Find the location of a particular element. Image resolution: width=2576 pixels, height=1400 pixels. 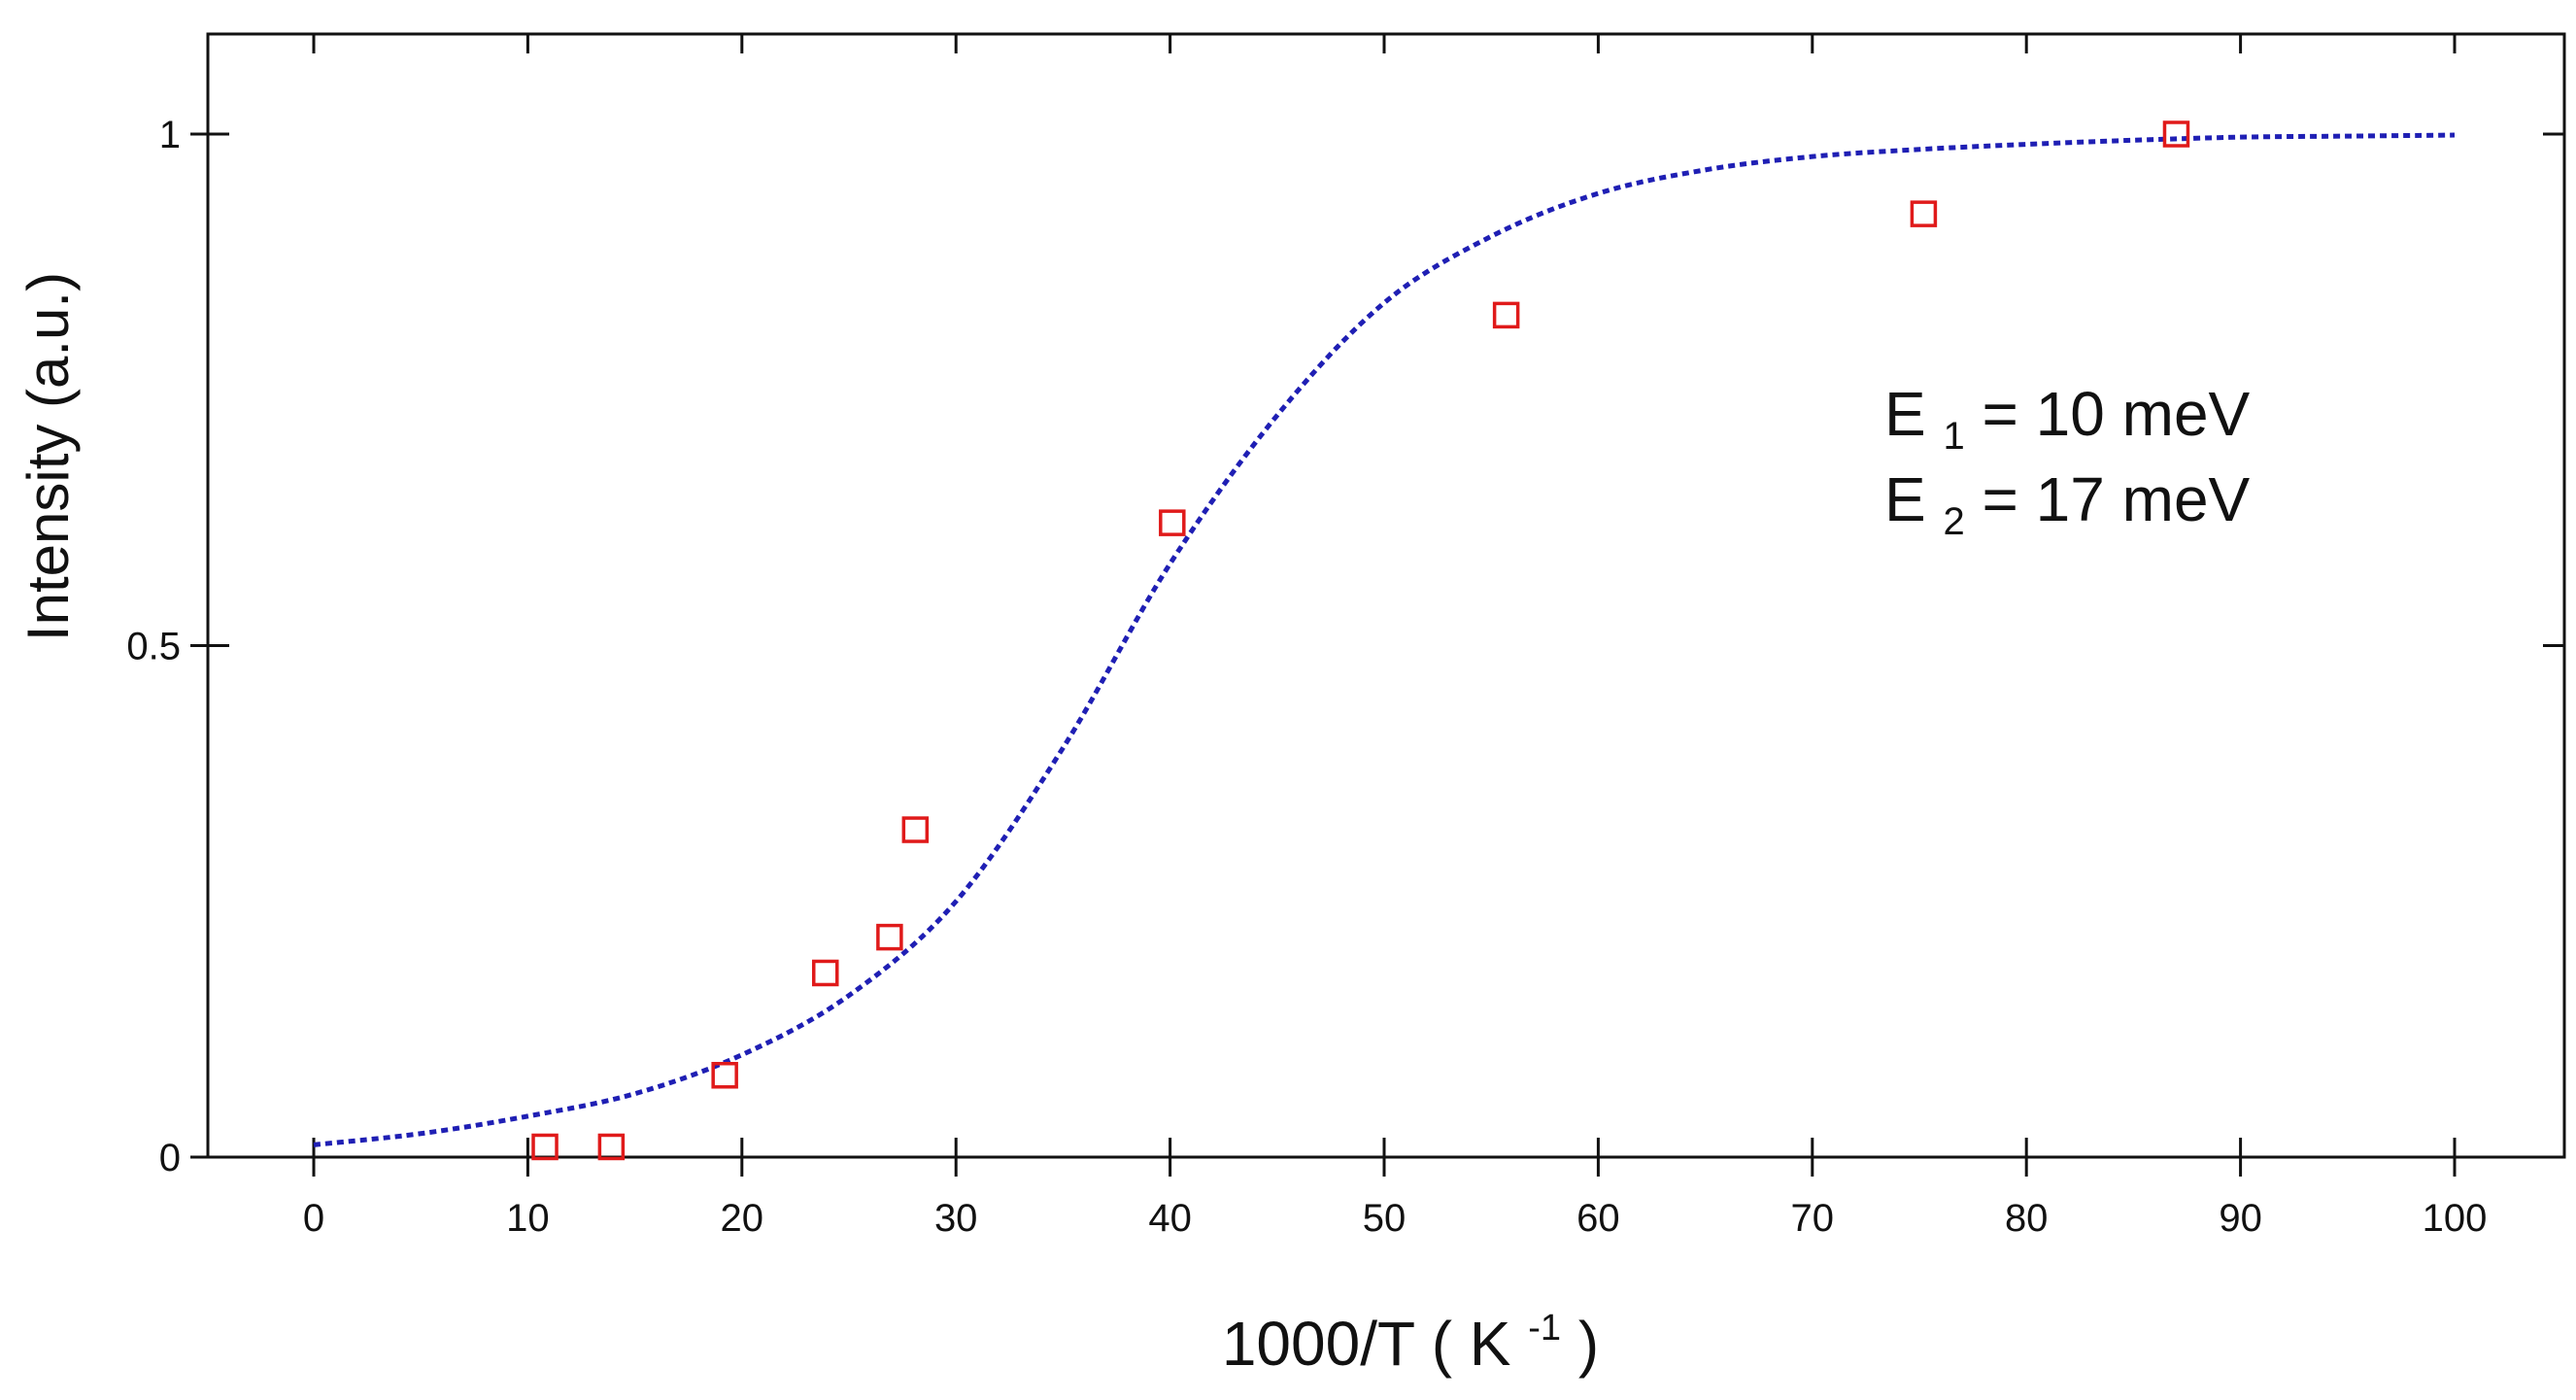

x-axis-title-unit-exp: -1 is located at coordinates (1544, 1328).